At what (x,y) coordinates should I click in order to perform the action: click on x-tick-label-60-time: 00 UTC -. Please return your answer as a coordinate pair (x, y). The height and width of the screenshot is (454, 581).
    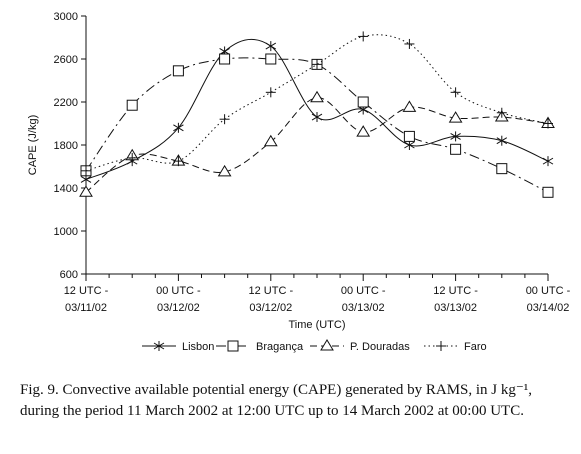
    Looking at the image, I should click on (548, 291).